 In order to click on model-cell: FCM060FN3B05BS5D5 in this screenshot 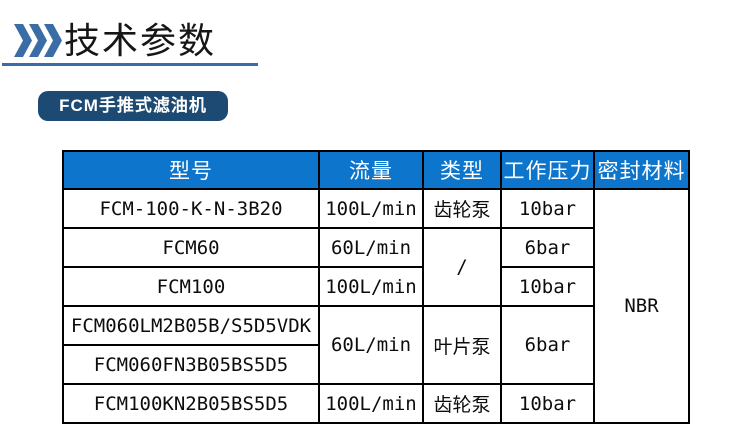, I will do `click(191, 364)`.